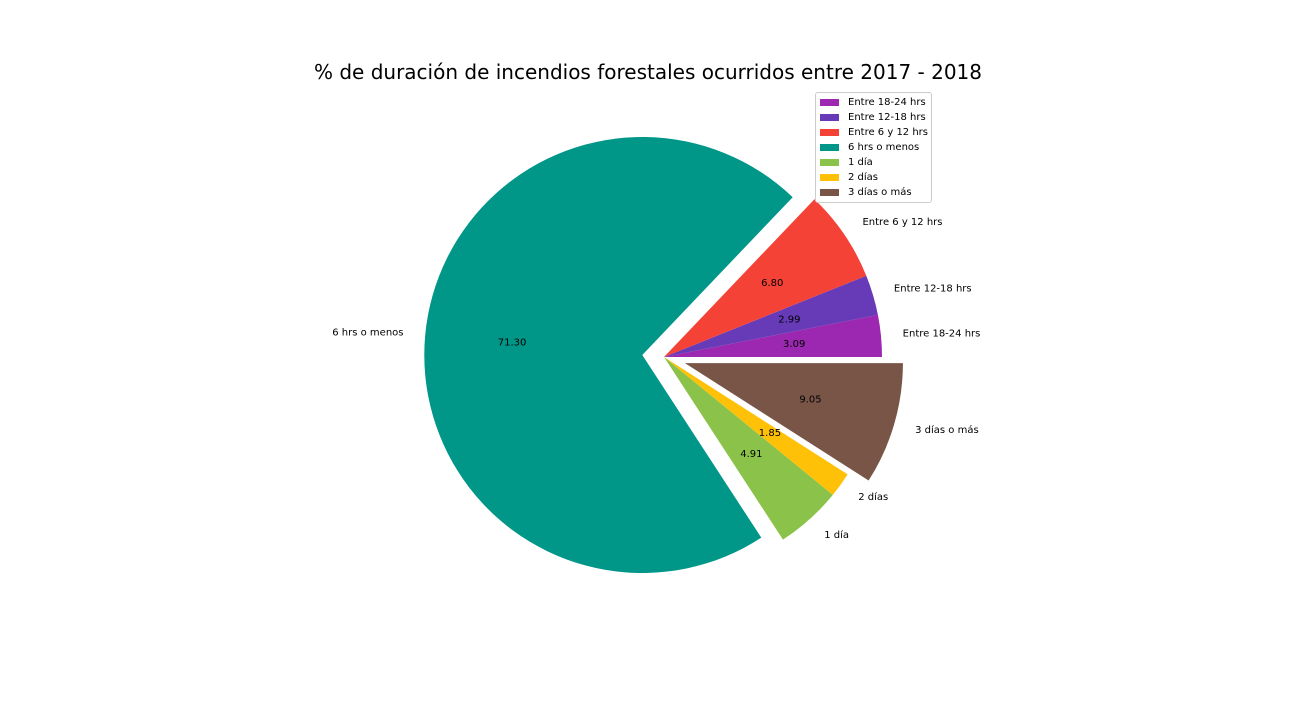 The width and height of the screenshot is (1296, 720). I want to click on legend-item: Entre 12-18 hrs, so click(873, 117).